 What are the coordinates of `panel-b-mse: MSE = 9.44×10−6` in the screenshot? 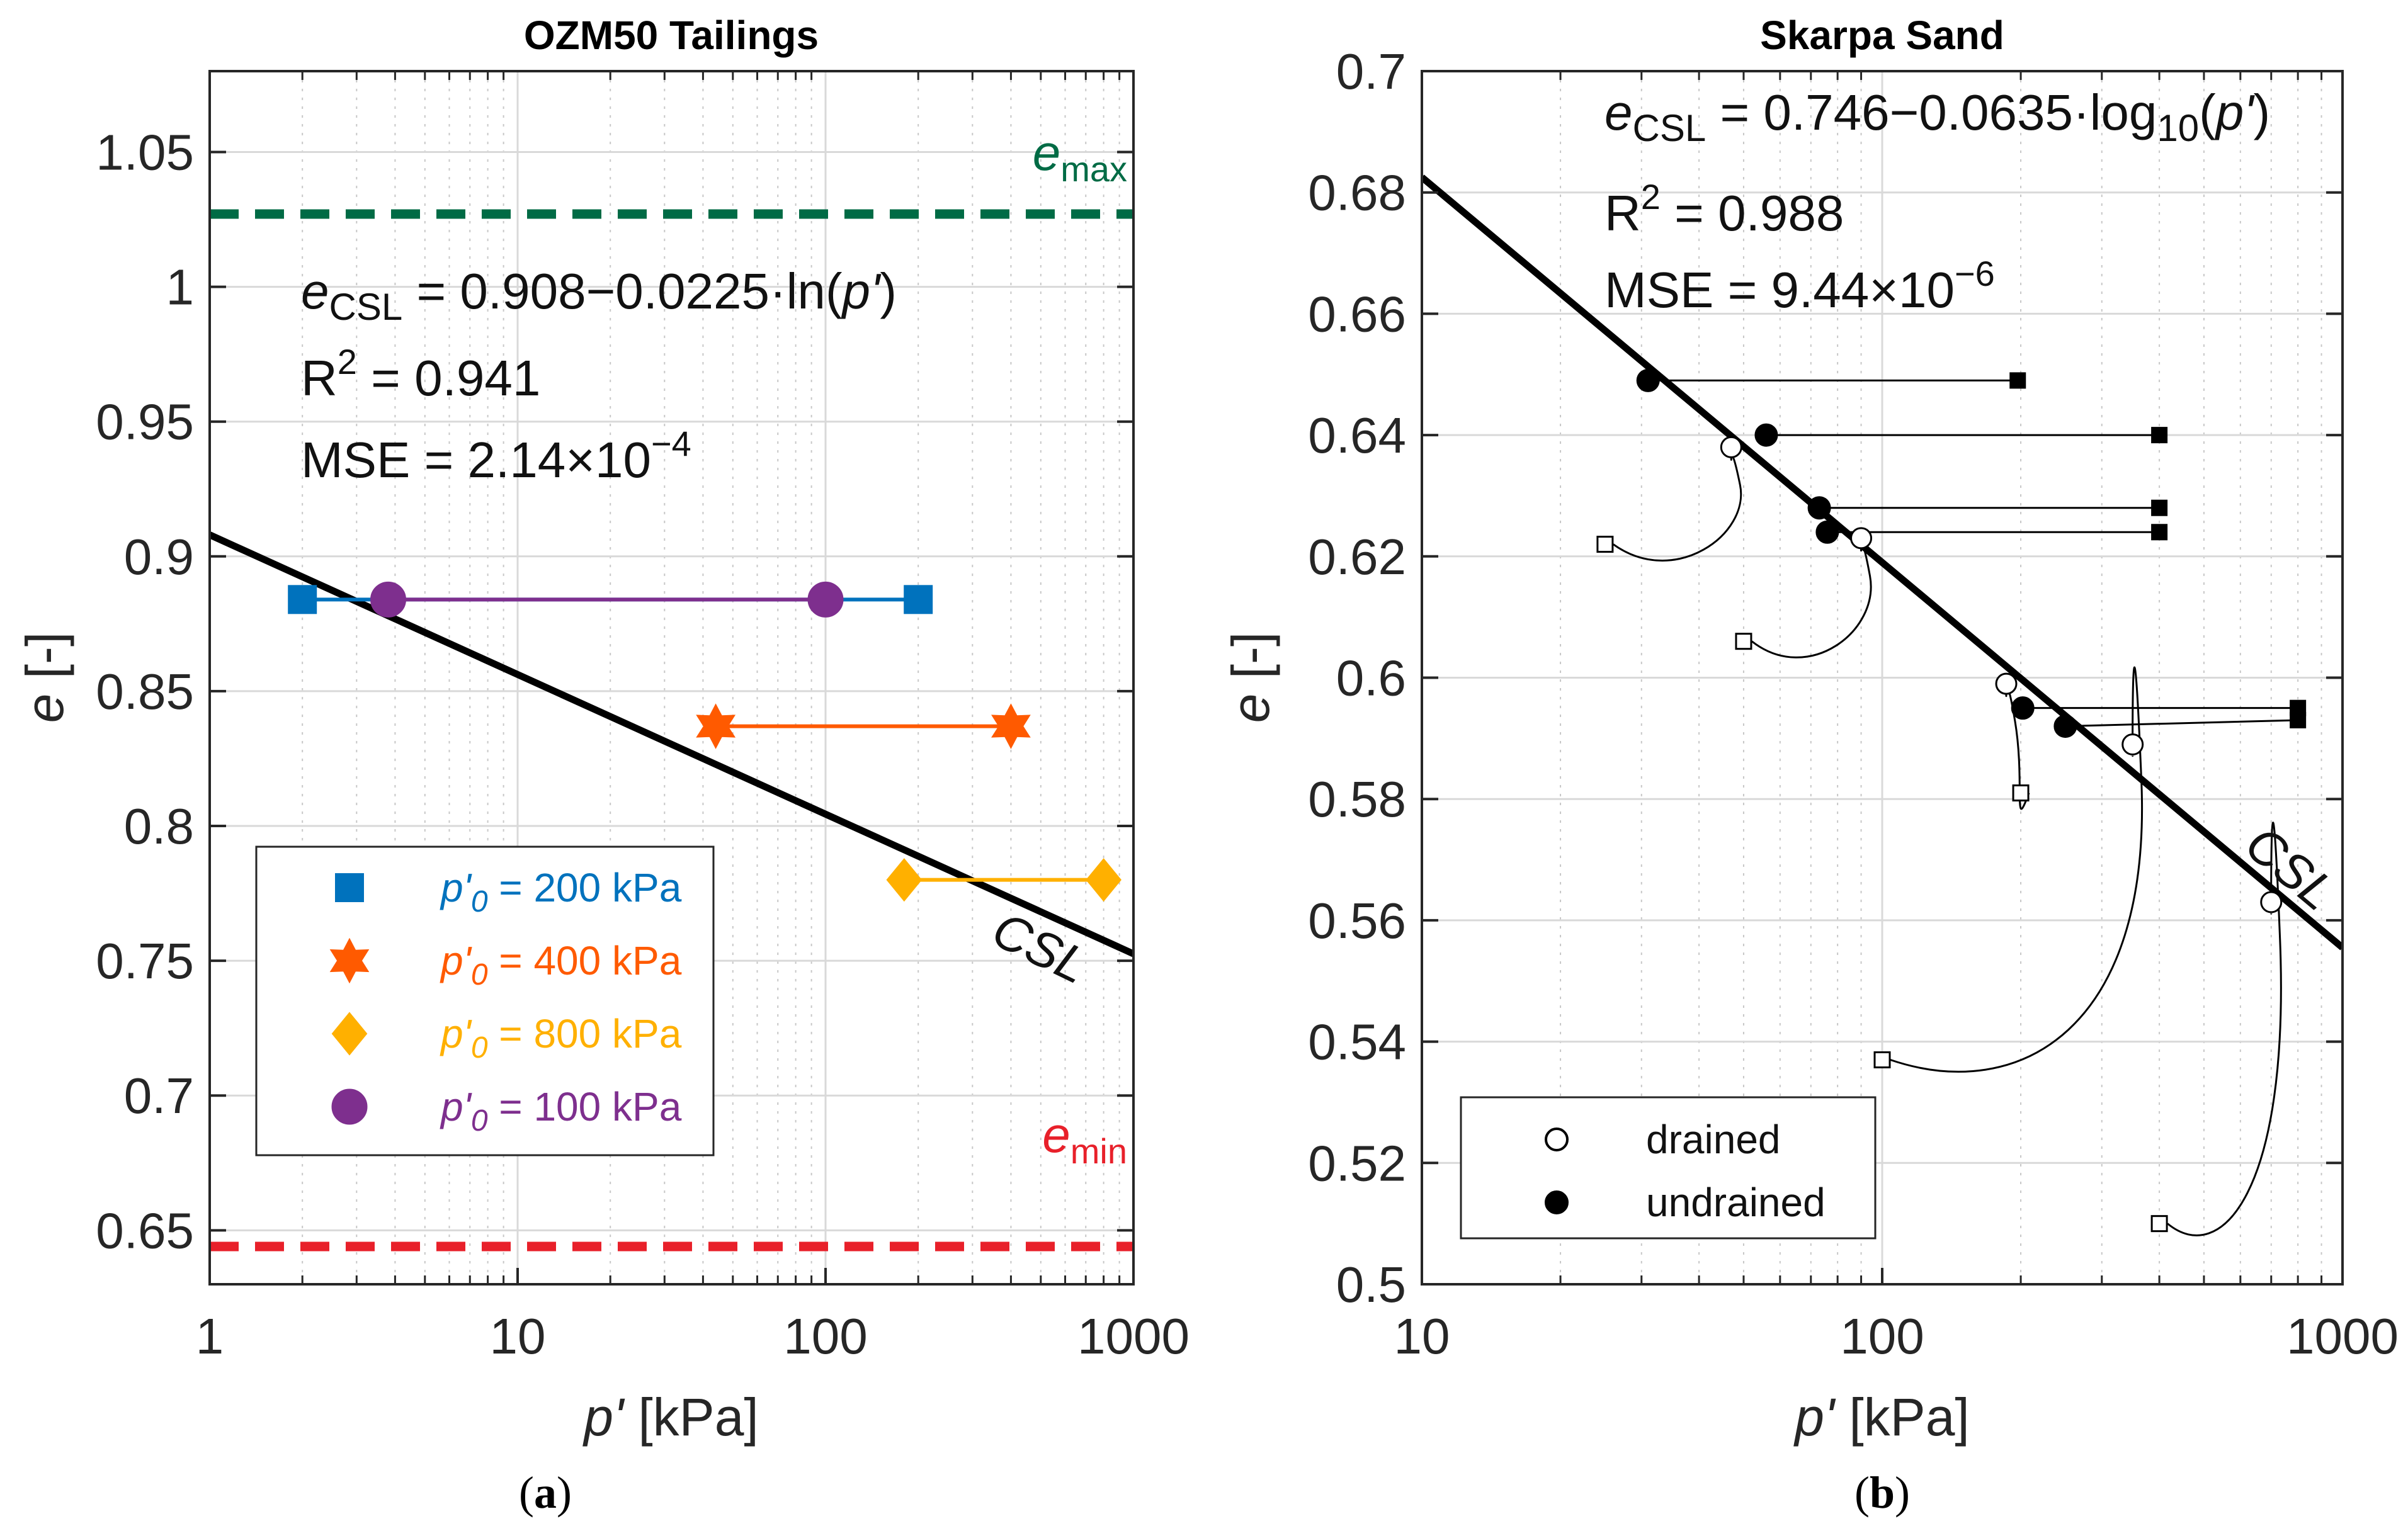 It's located at (1799, 286).